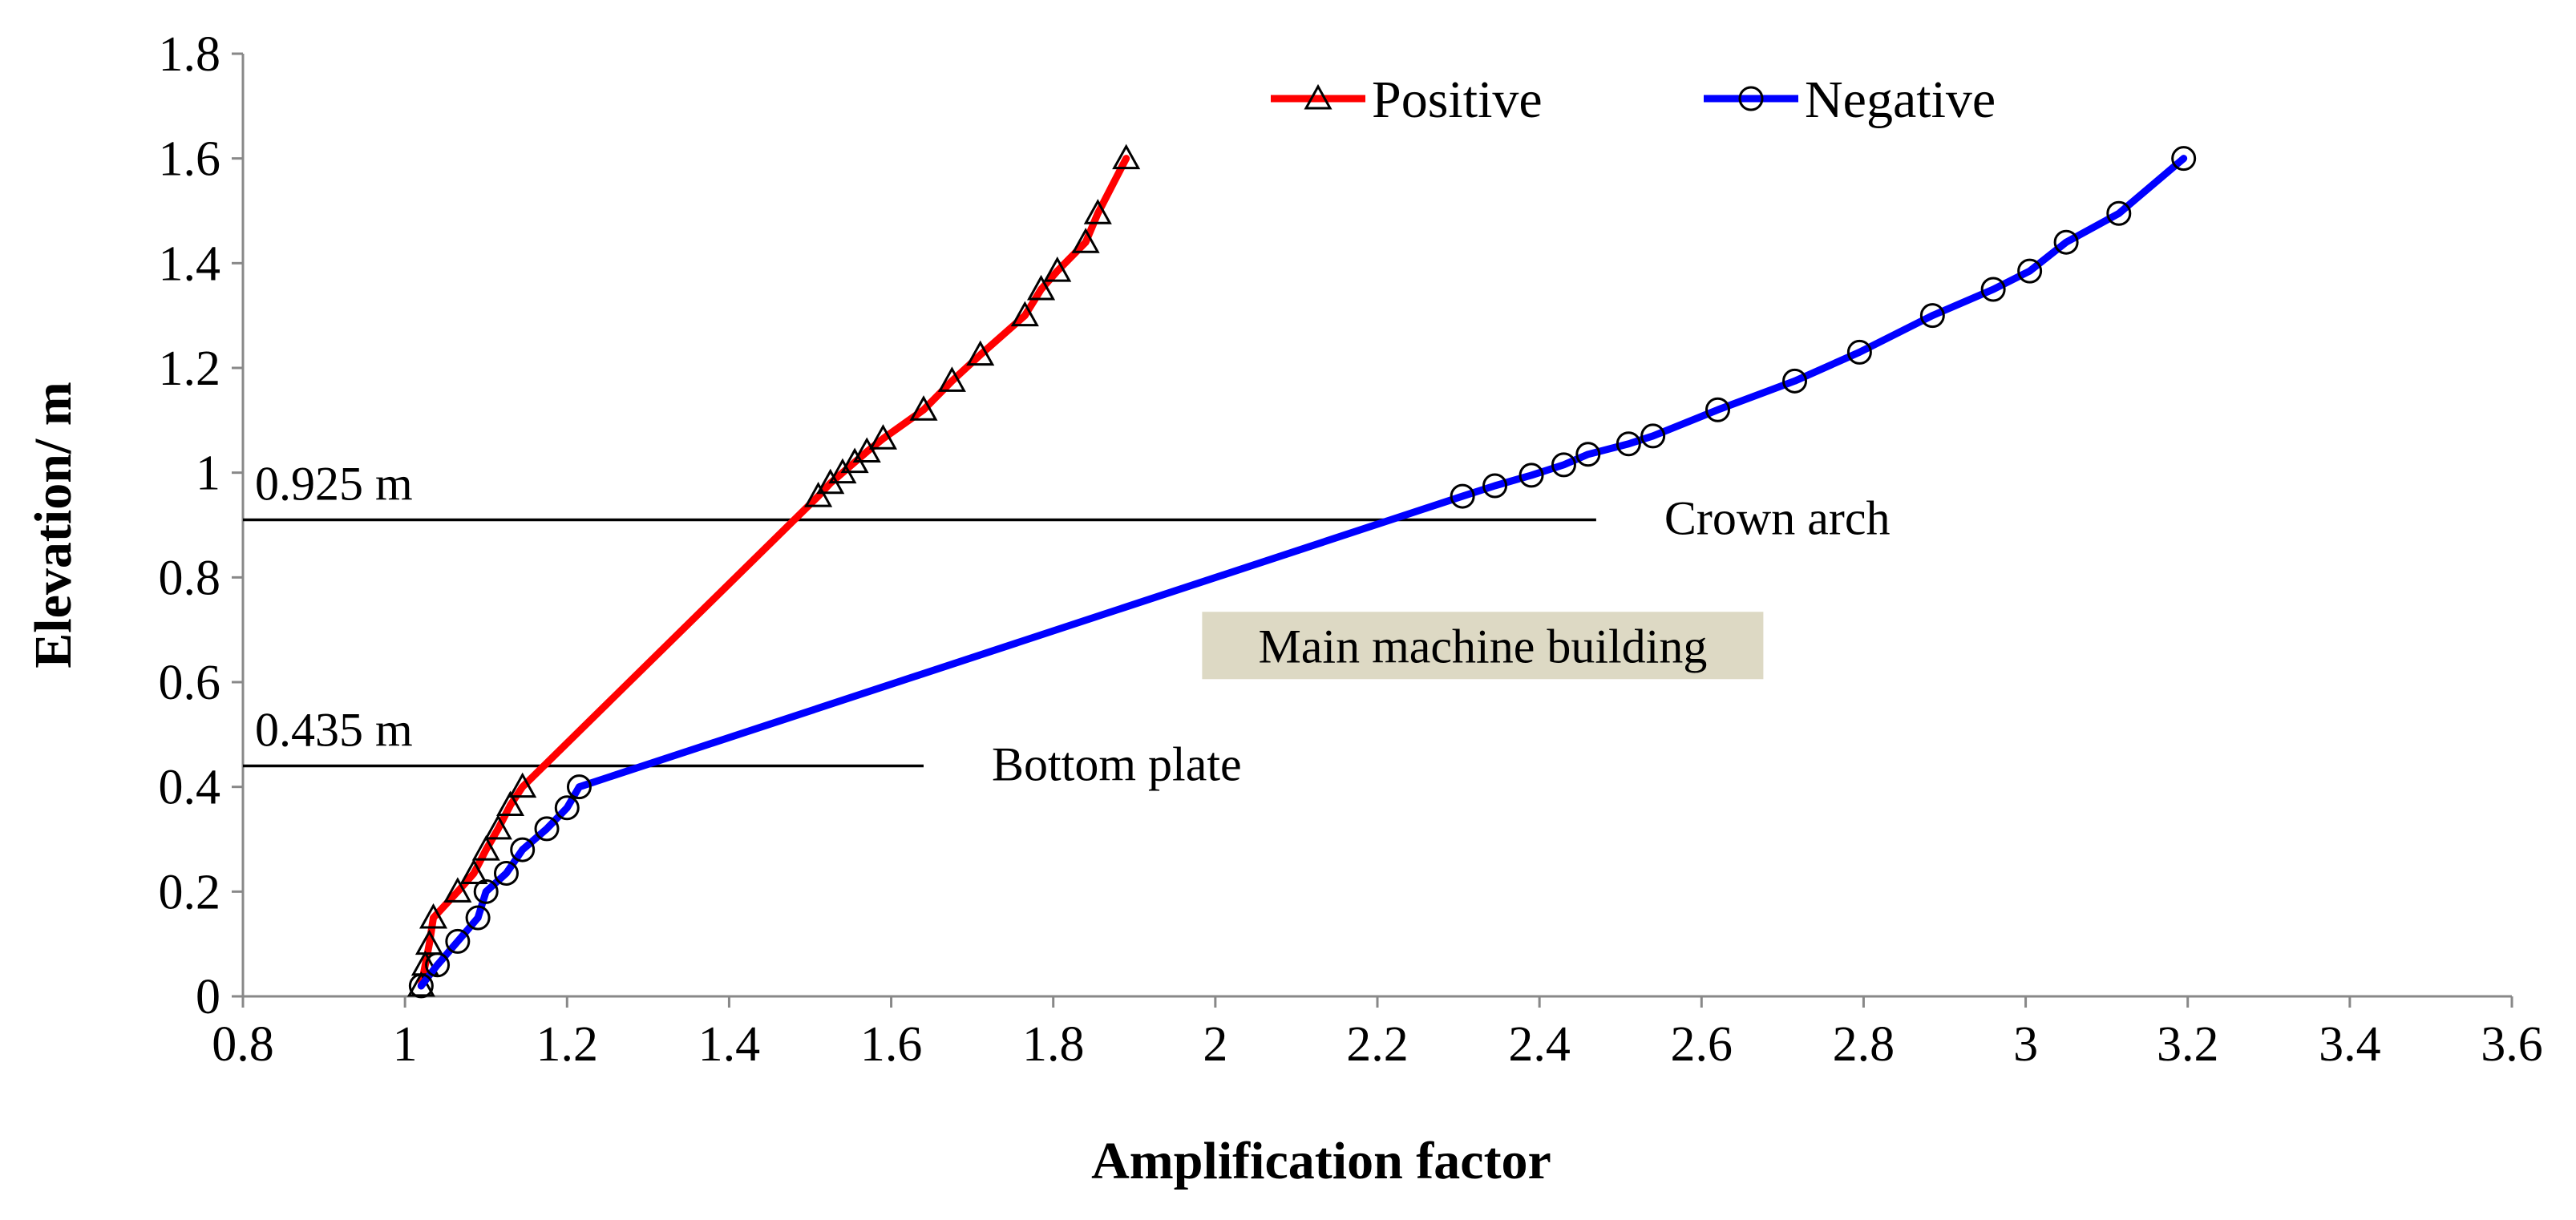 This screenshot has width=2576, height=1220. What do you see at coordinates (1053, 1044) in the screenshot?
I see `x-tick-label: 1.8` at bounding box center [1053, 1044].